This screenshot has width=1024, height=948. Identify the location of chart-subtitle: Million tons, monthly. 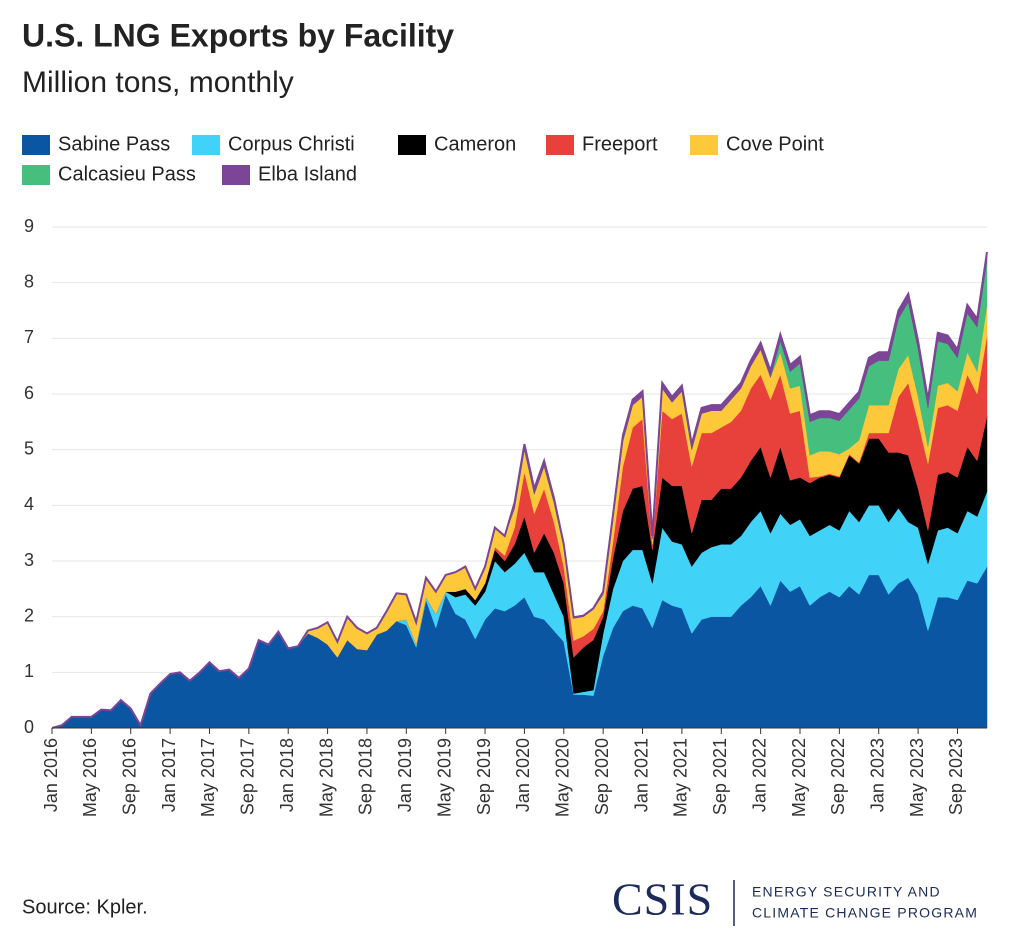
(158, 82).